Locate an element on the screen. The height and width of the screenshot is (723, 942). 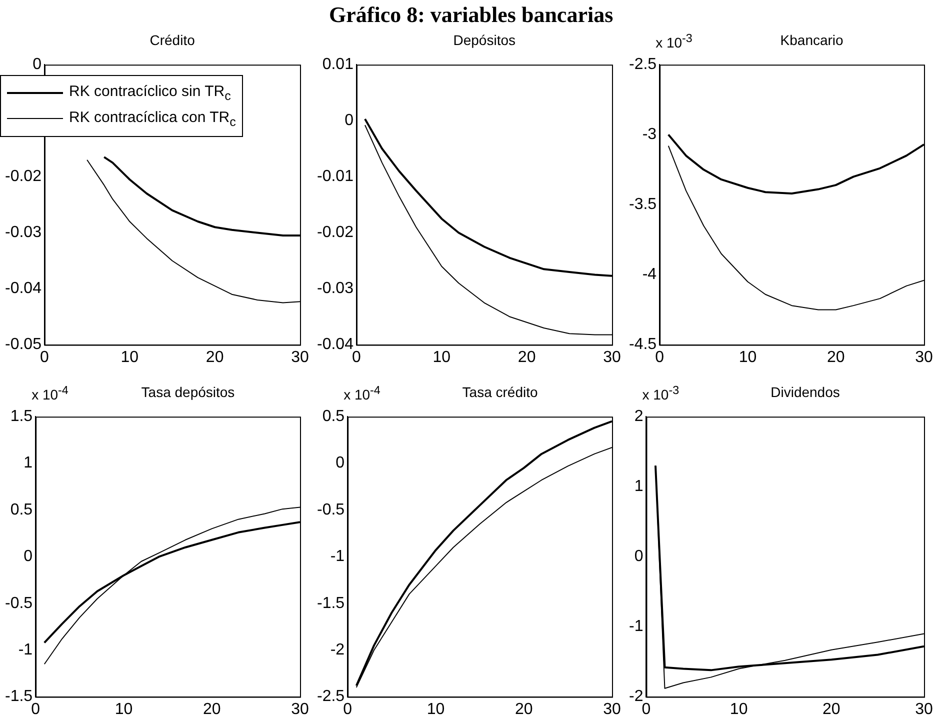
chart-title: Gráfico 8: variables bancarias is located at coordinates (471, 15).